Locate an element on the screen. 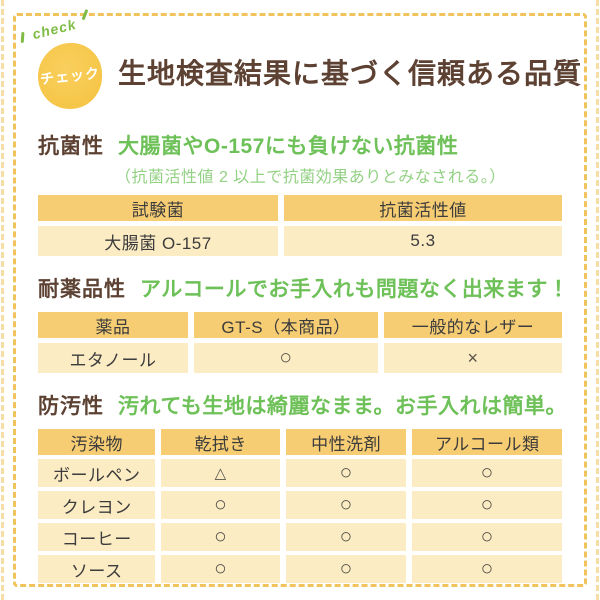  table-header-cell: 乾拭き is located at coordinates (220, 442).